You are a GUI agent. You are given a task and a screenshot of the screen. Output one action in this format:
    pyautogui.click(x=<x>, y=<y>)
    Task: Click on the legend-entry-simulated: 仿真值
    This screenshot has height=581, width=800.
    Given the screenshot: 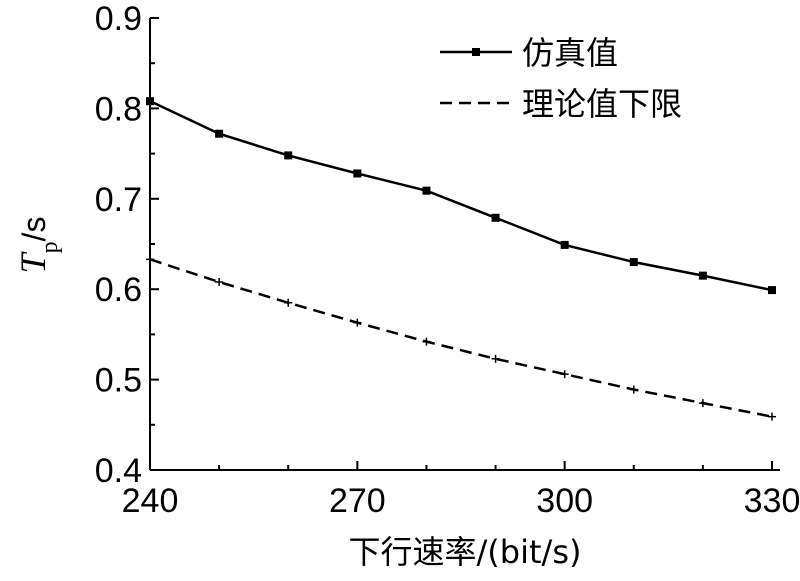 What is the action you would take?
    pyautogui.click(x=529, y=53)
    